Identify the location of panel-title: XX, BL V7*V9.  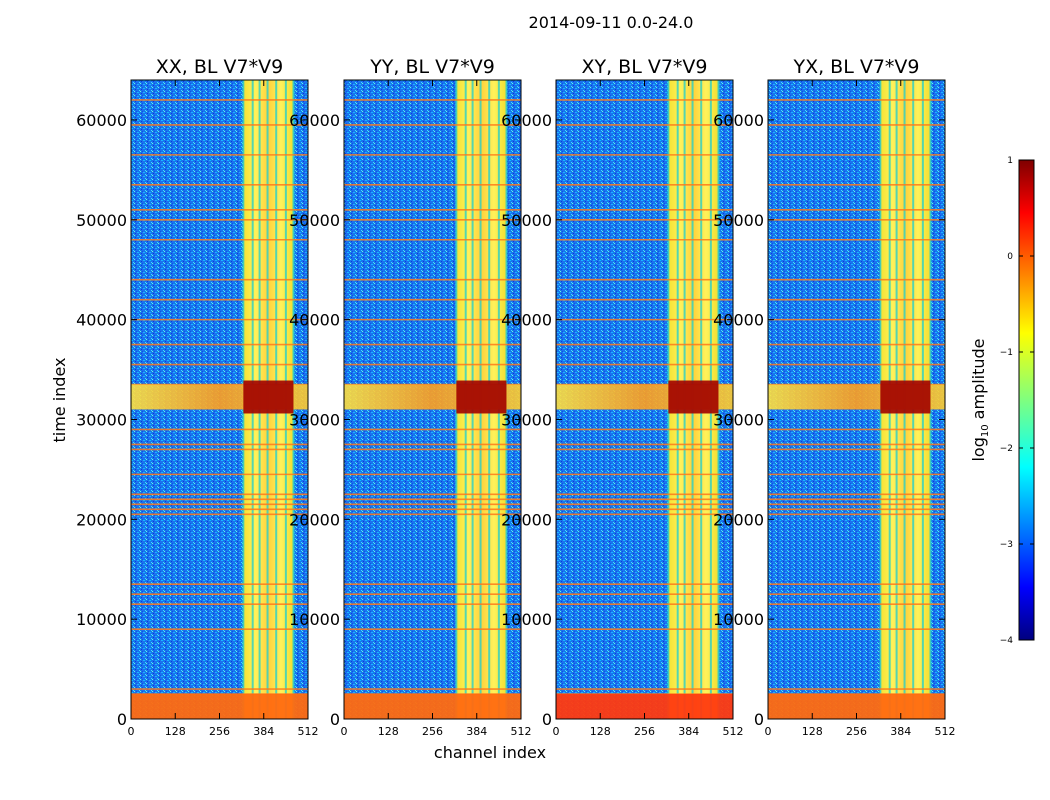
(219, 67).